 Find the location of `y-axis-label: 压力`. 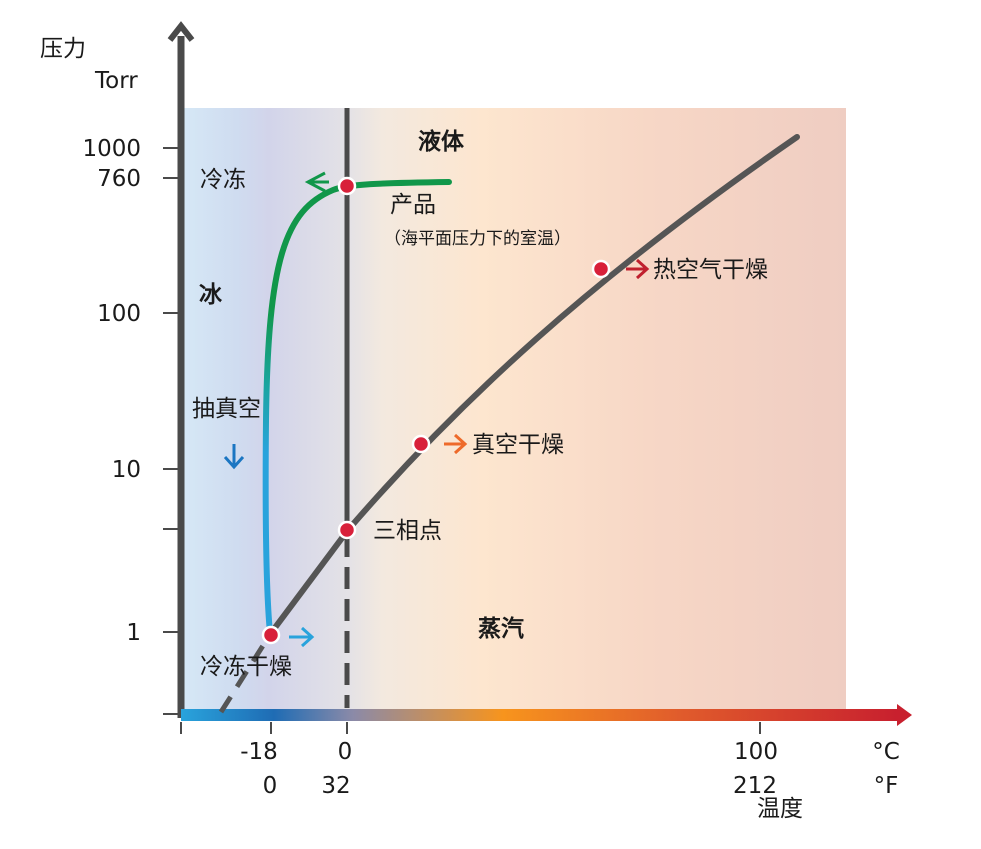

y-axis-label: 压力 is located at coordinates (63, 49).